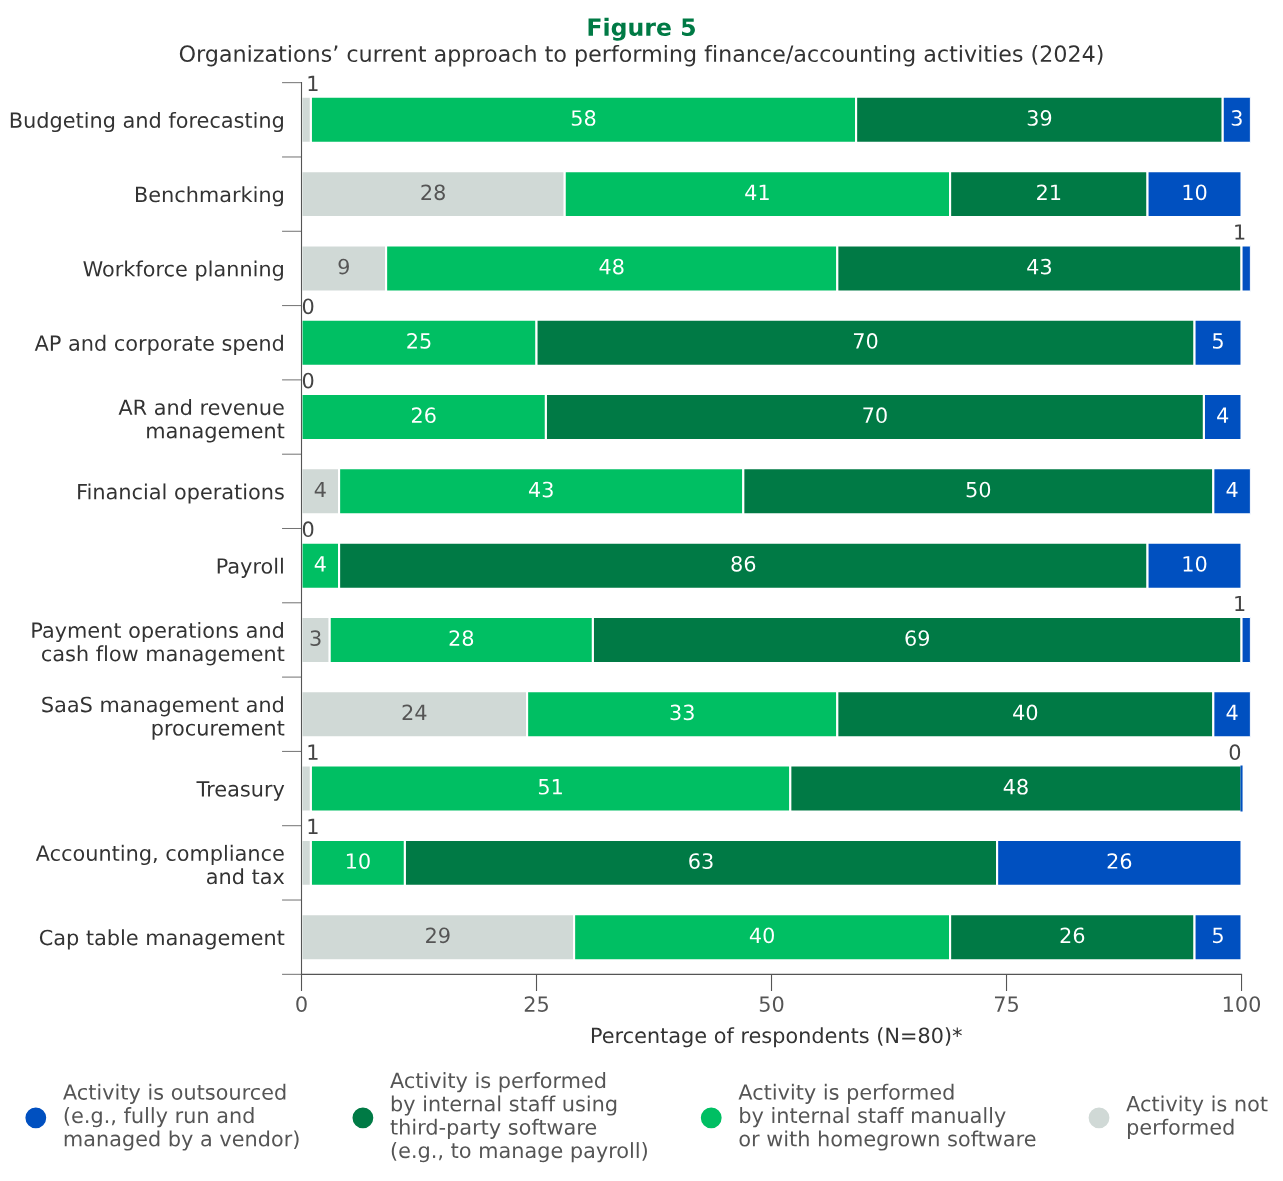 Image resolution: width=1283 pixels, height=1181 pixels. Describe the element at coordinates (518, 1117) in the screenshot. I see `legend-label: Activity is performed by internal staff using third-party software (e.g., to manage payroll)` at that location.